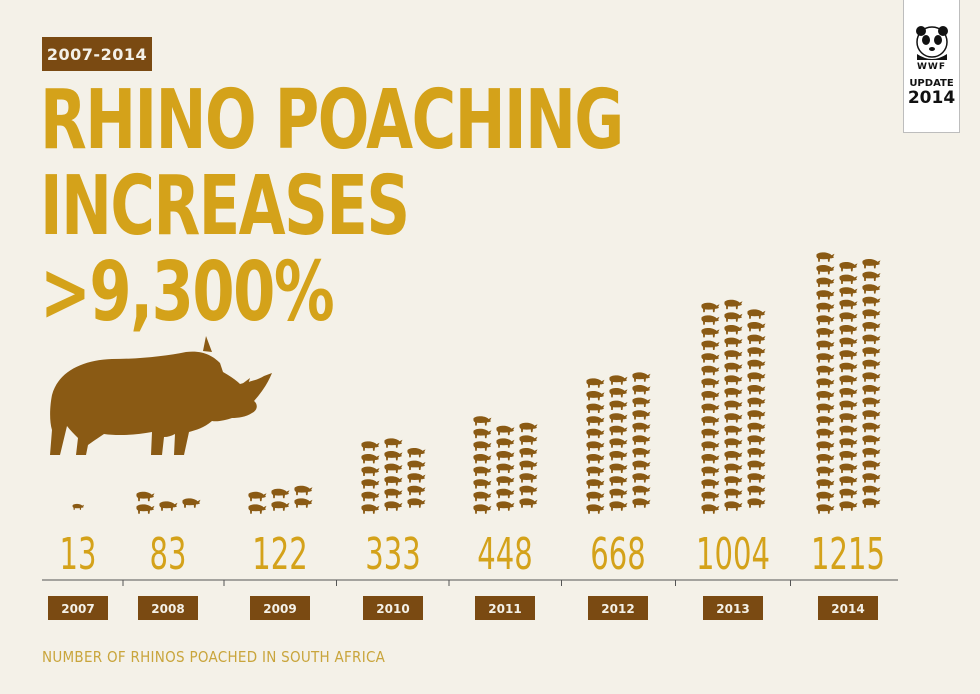 The height and width of the screenshot is (694, 980). I want to click on value-label-2012: 668, so click(618, 554).